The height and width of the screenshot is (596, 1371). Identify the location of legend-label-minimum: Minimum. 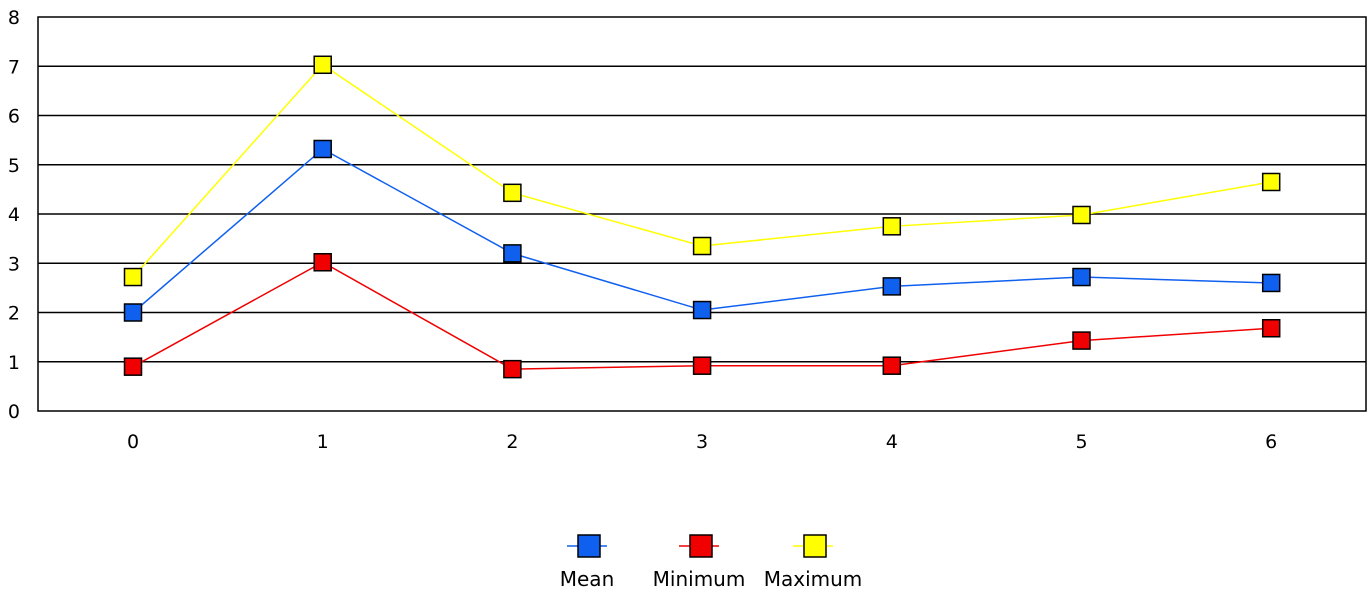
(699, 579).